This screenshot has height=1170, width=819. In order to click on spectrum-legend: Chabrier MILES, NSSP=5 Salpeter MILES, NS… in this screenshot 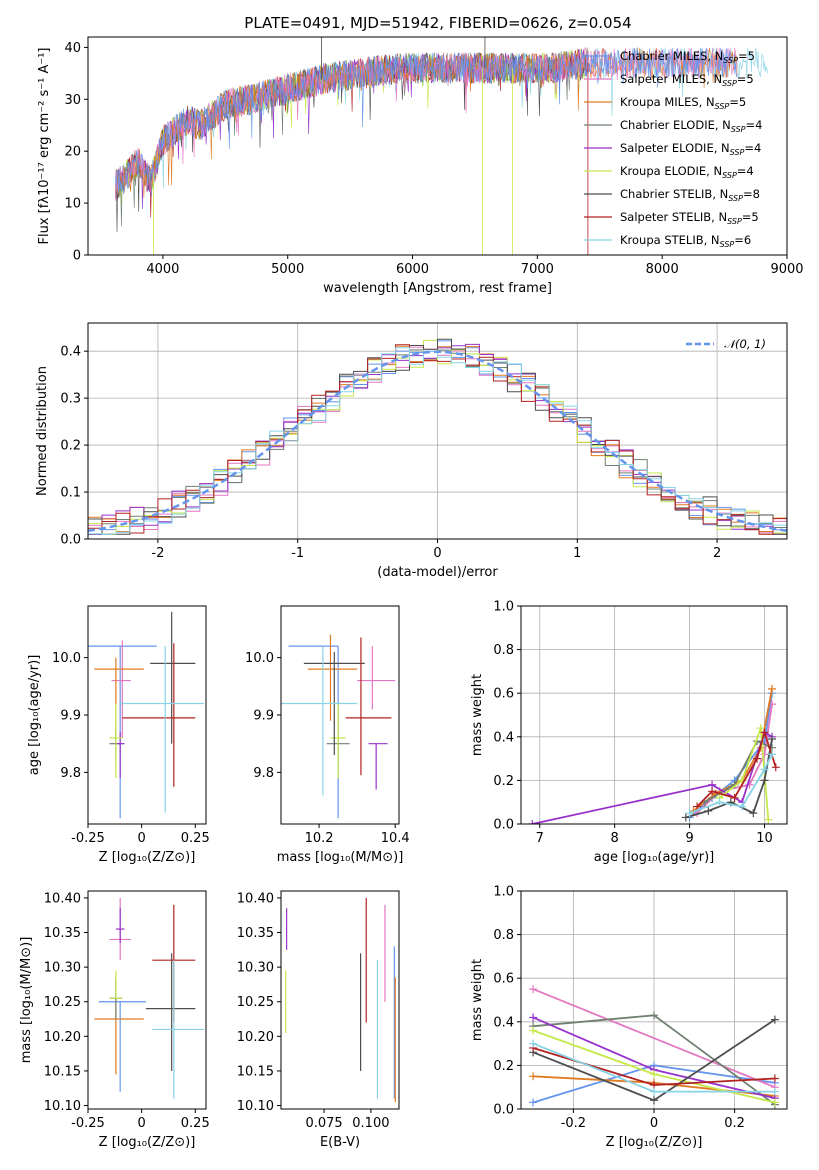, I will do `click(673, 149)`.